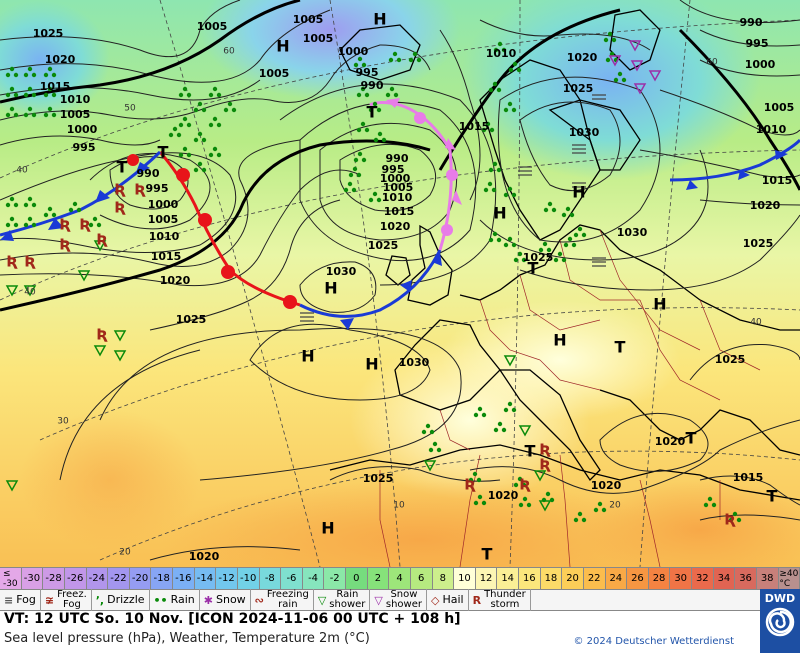 Image resolution: width=800 pixels, height=653 pixels. I want to click on legend-item: R Thunder storm, so click(500, 600).